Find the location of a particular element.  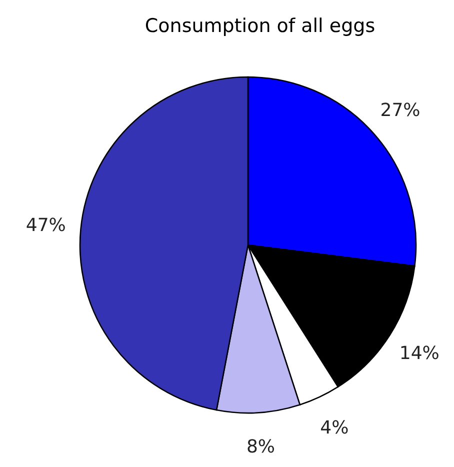

data-label: 14% is located at coordinates (419, 353).